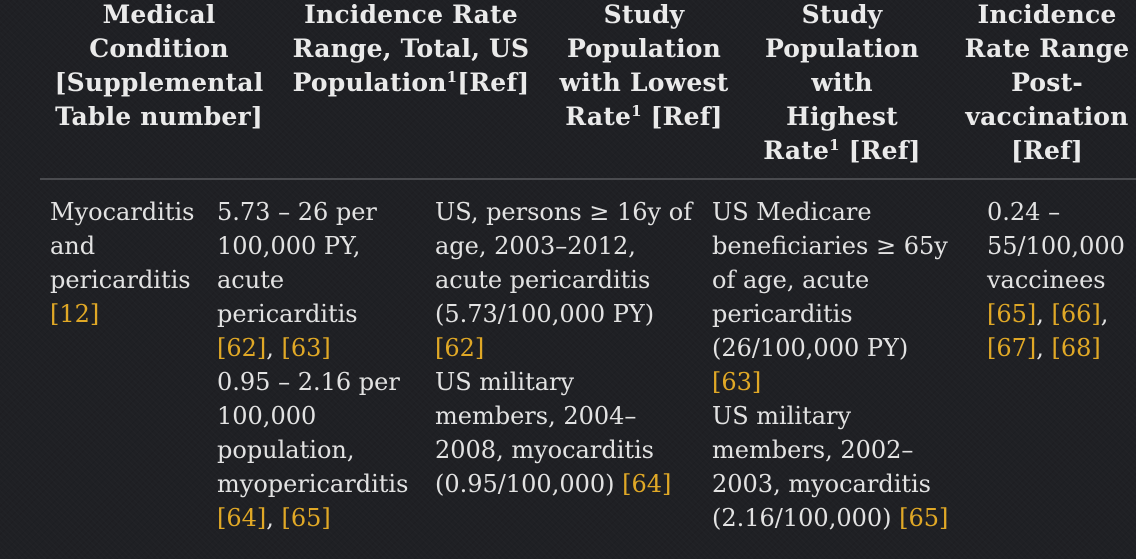 The image size is (1136, 559). What do you see at coordinates (1076, 348) in the screenshot?
I see `reference-link: [68]` at bounding box center [1076, 348].